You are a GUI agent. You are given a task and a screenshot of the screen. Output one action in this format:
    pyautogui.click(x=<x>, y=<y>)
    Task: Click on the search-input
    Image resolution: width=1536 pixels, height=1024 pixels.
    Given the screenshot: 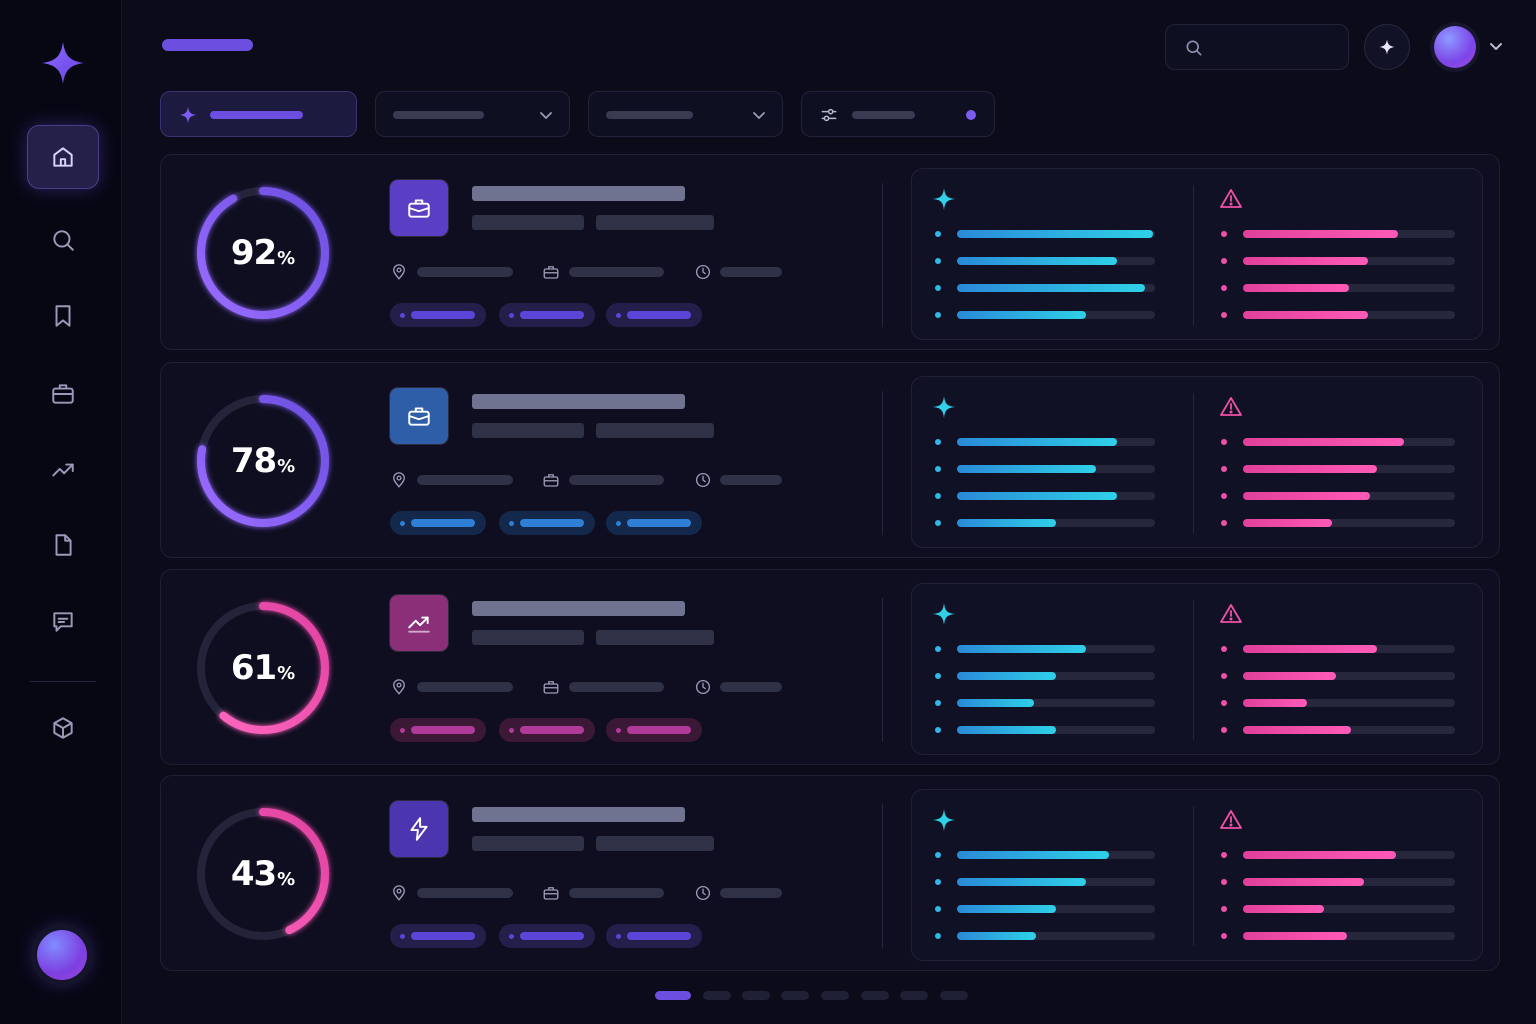 What is the action you would take?
    pyautogui.click(x=1257, y=47)
    